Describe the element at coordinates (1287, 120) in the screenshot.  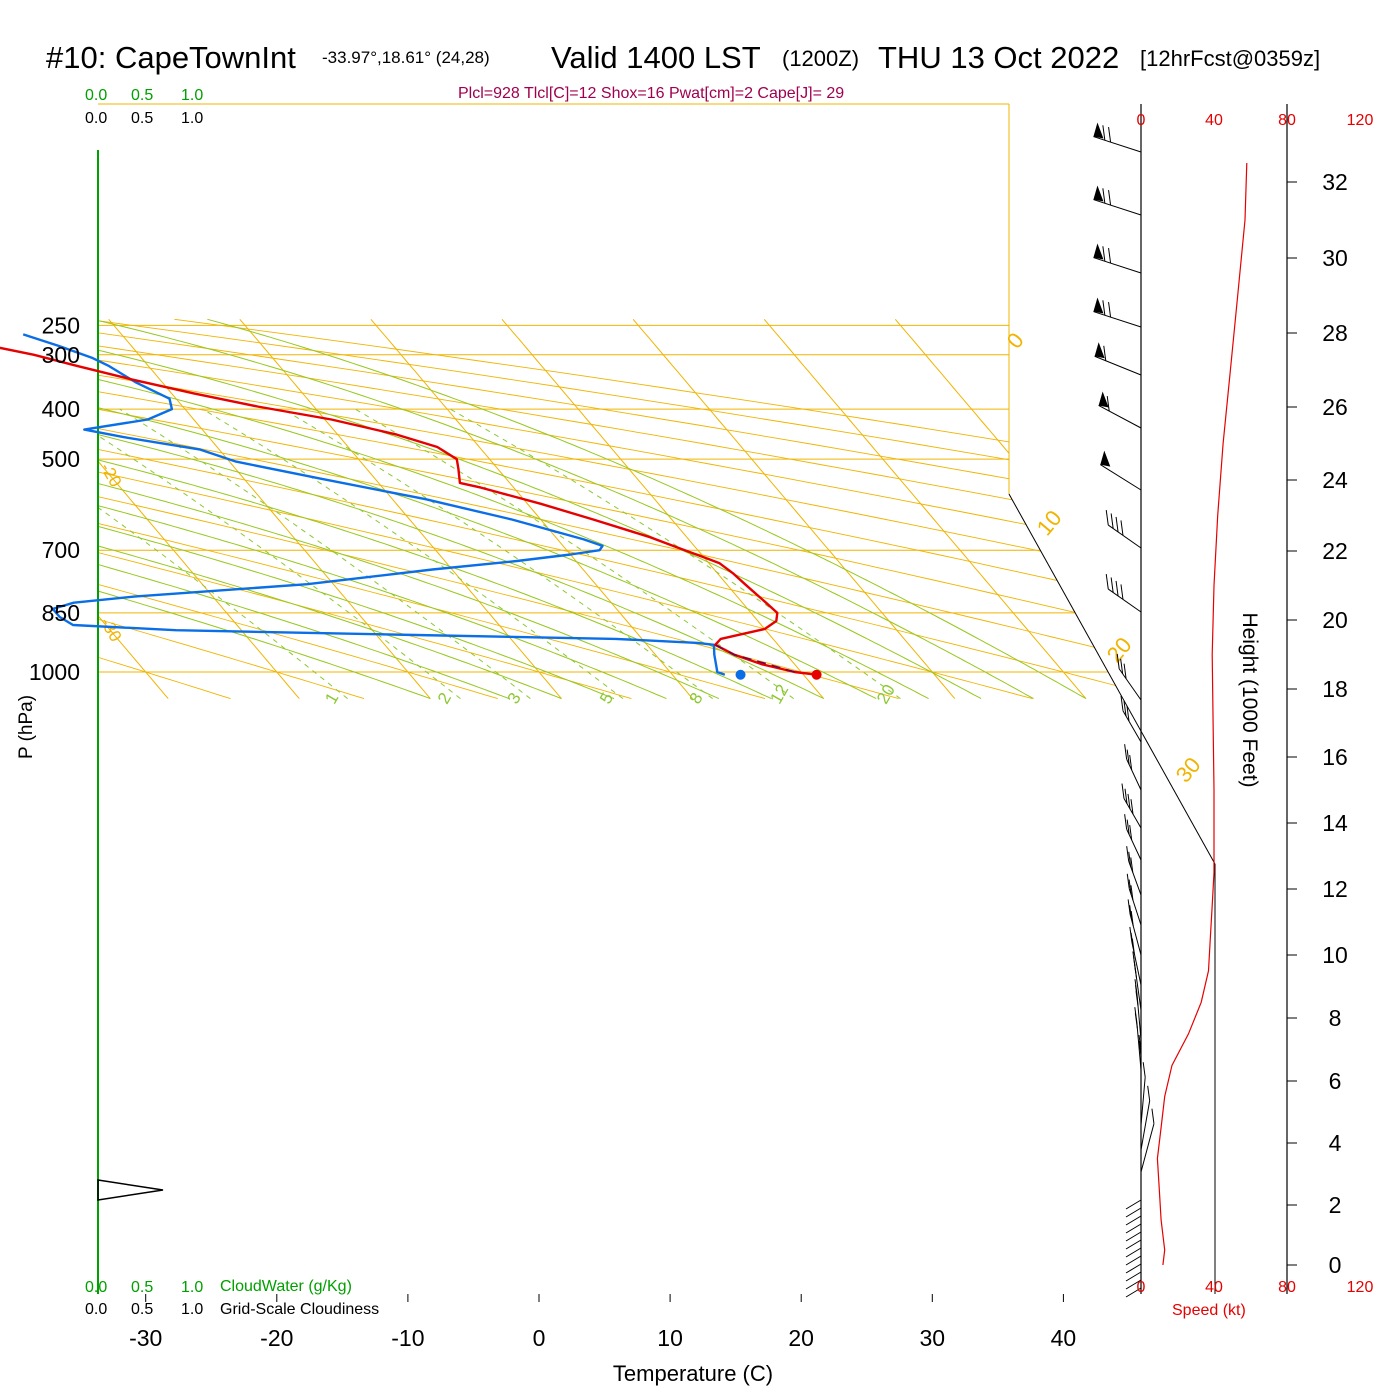
I see `speed-tick-top: 80` at that location.